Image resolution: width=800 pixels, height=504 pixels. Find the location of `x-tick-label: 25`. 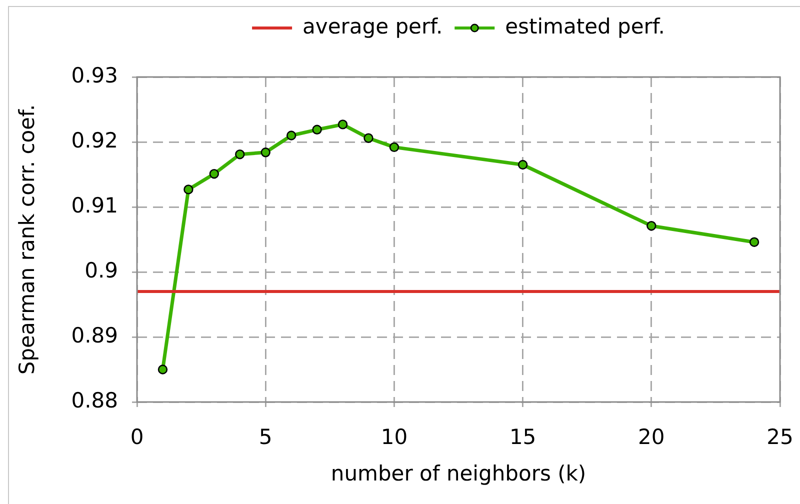

x-tick-label: 25 is located at coordinates (780, 437).